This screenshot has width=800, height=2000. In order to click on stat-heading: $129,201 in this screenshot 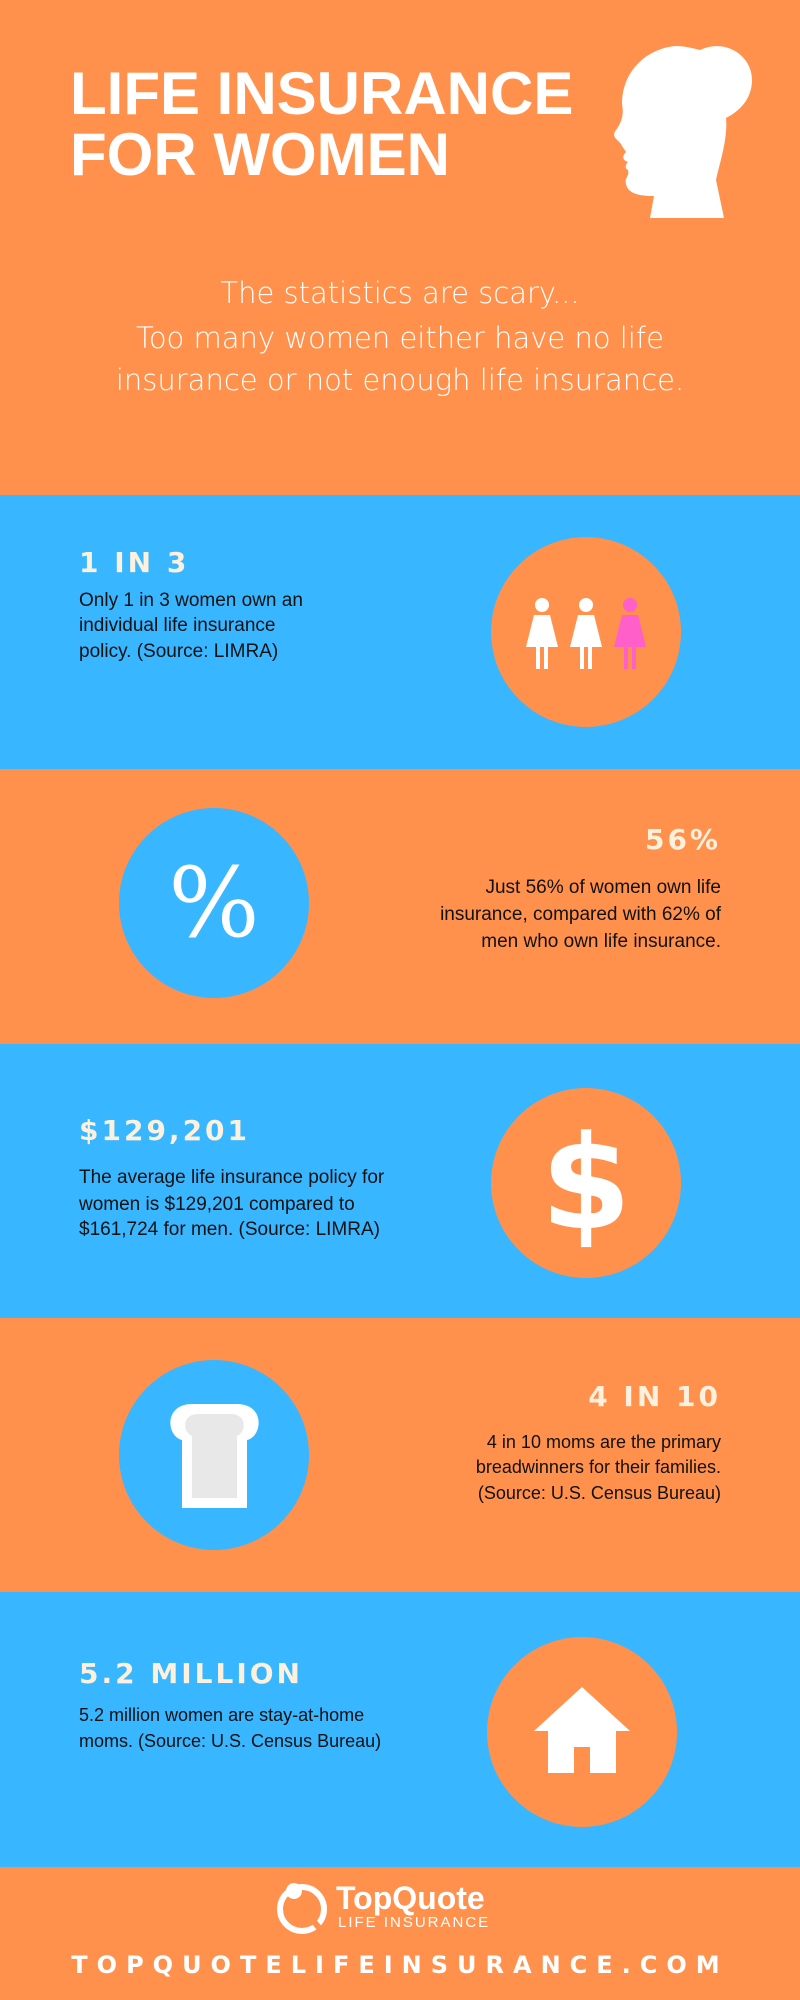, I will do `click(165, 1130)`.